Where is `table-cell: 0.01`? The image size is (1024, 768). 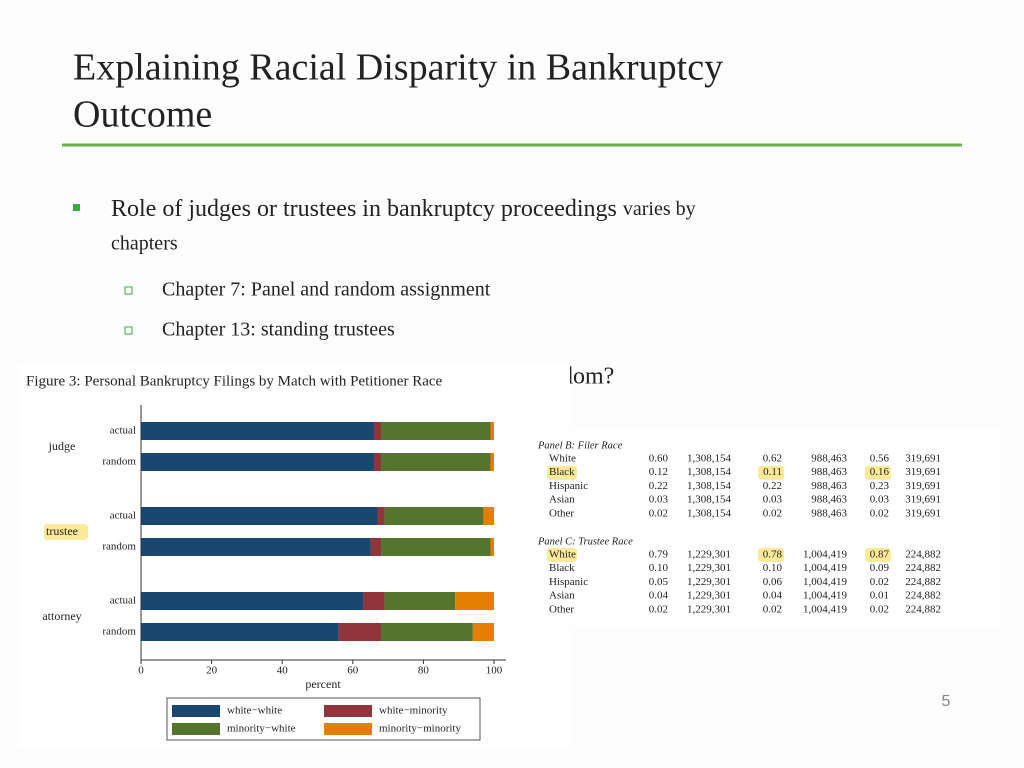 table-cell: 0.01 is located at coordinates (879, 596).